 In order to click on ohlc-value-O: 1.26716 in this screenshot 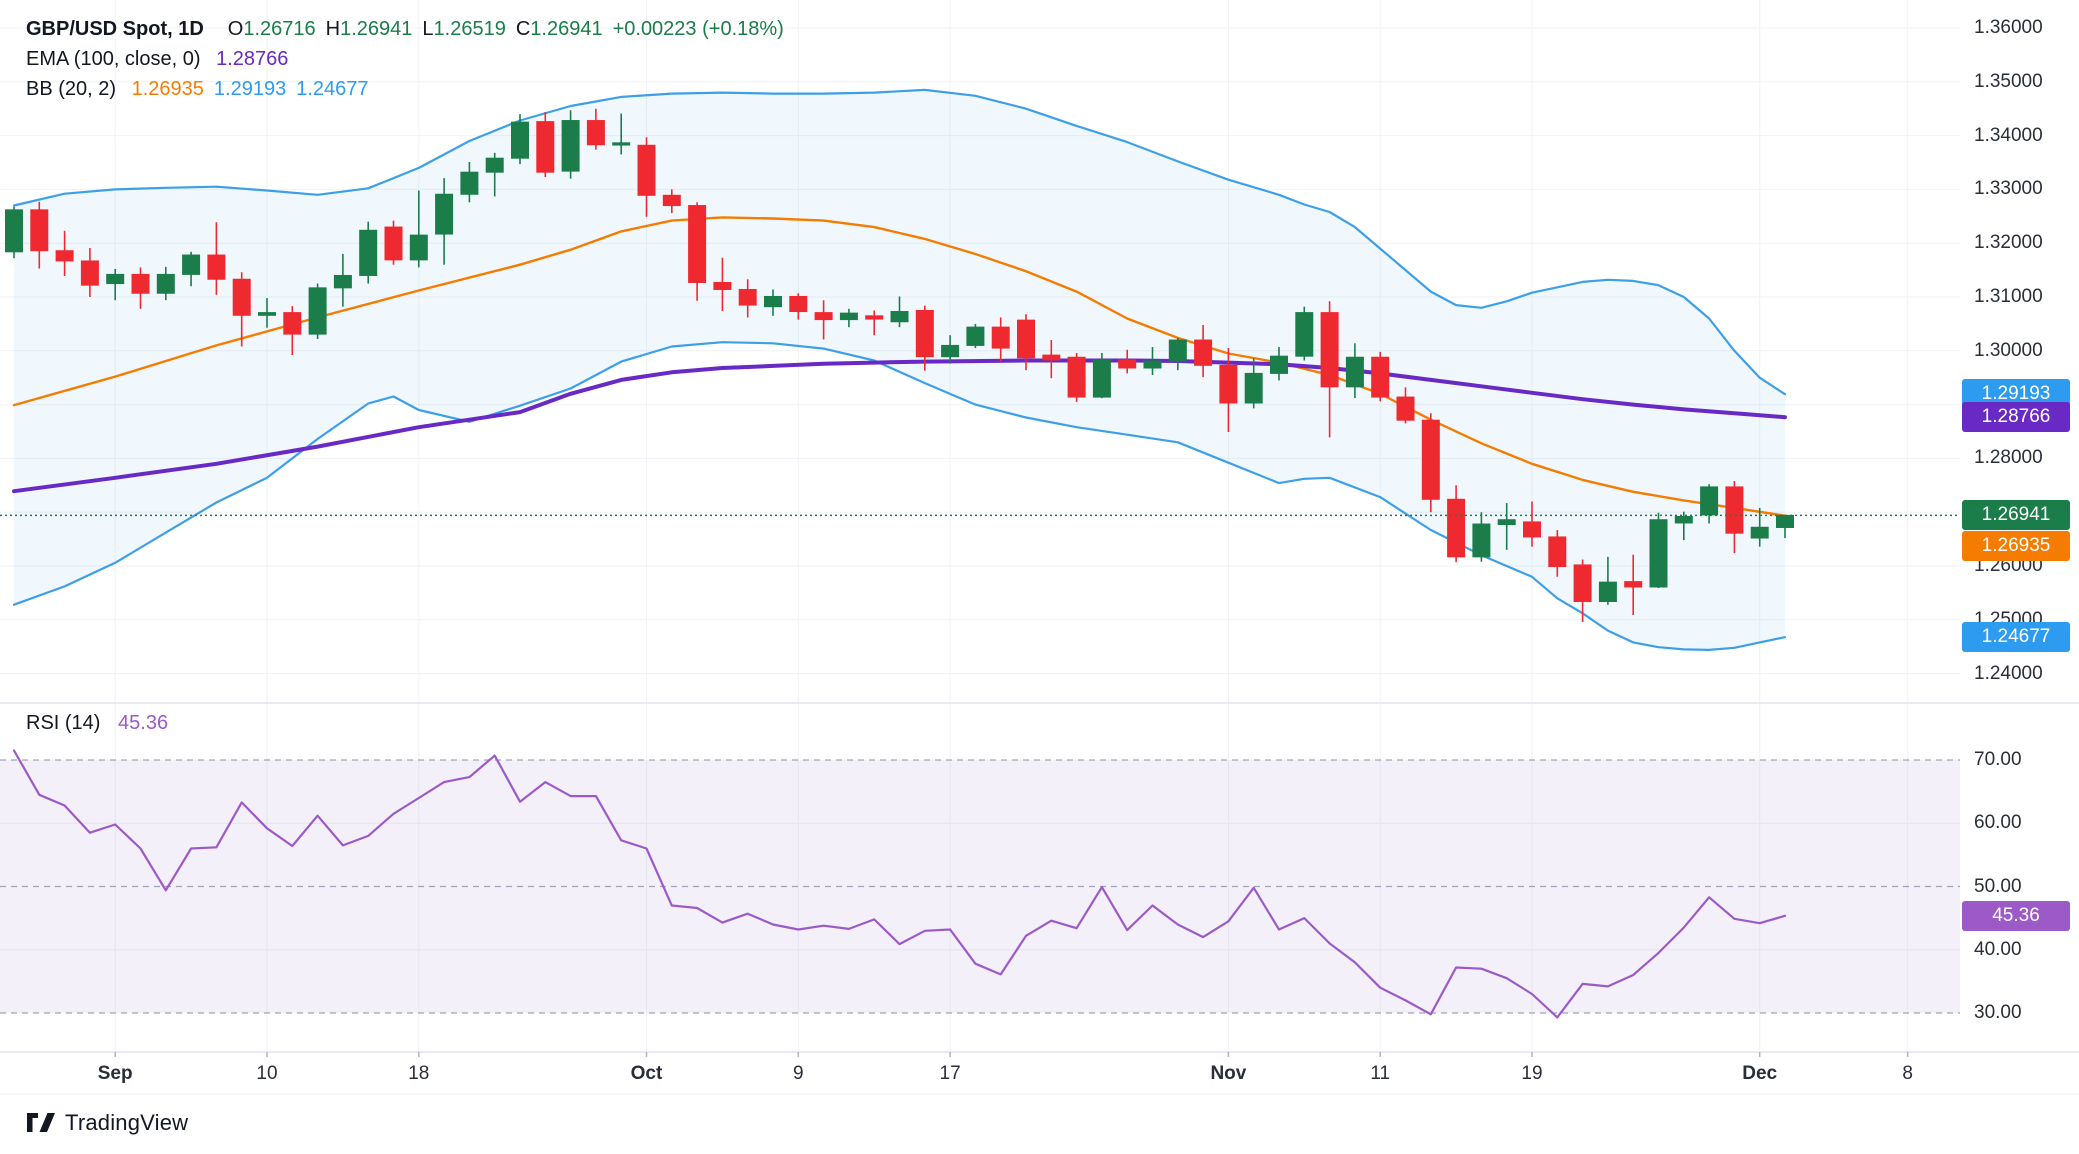, I will do `click(279, 29)`.